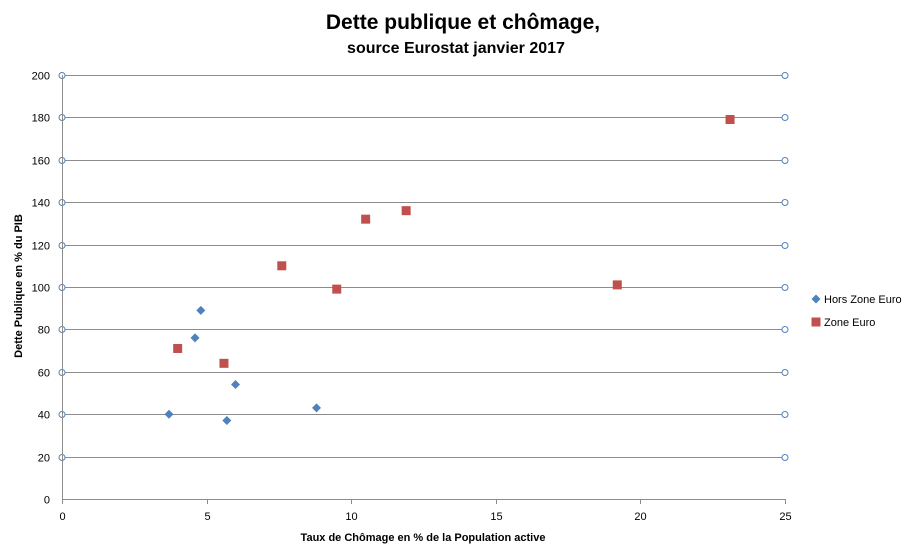 Image resolution: width=913 pixels, height=553 pixels. What do you see at coordinates (44, 416) in the screenshot?
I see `y-tick-label-40: 40` at bounding box center [44, 416].